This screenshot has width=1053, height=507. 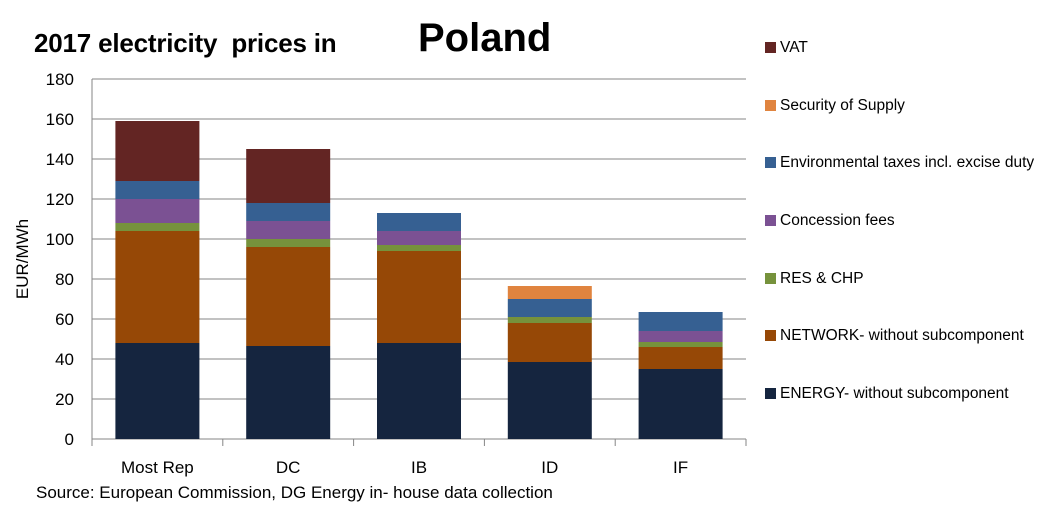 What do you see at coordinates (822, 278) in the screenshot?
I see `legend-label-res-chp: RES & CHP` at bounding box center [822, 278].